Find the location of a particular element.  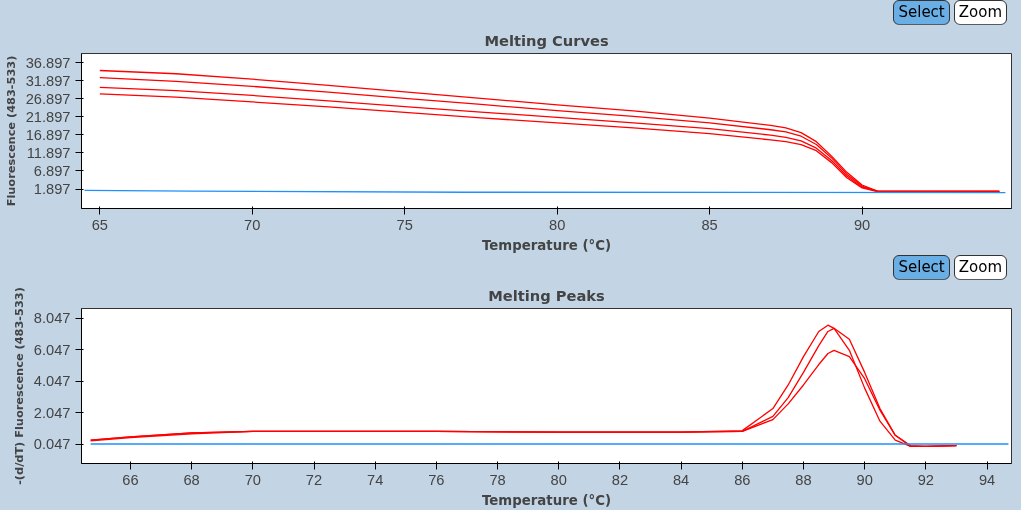

chart-title: Melting Curves is located at coordinates (546, 40).